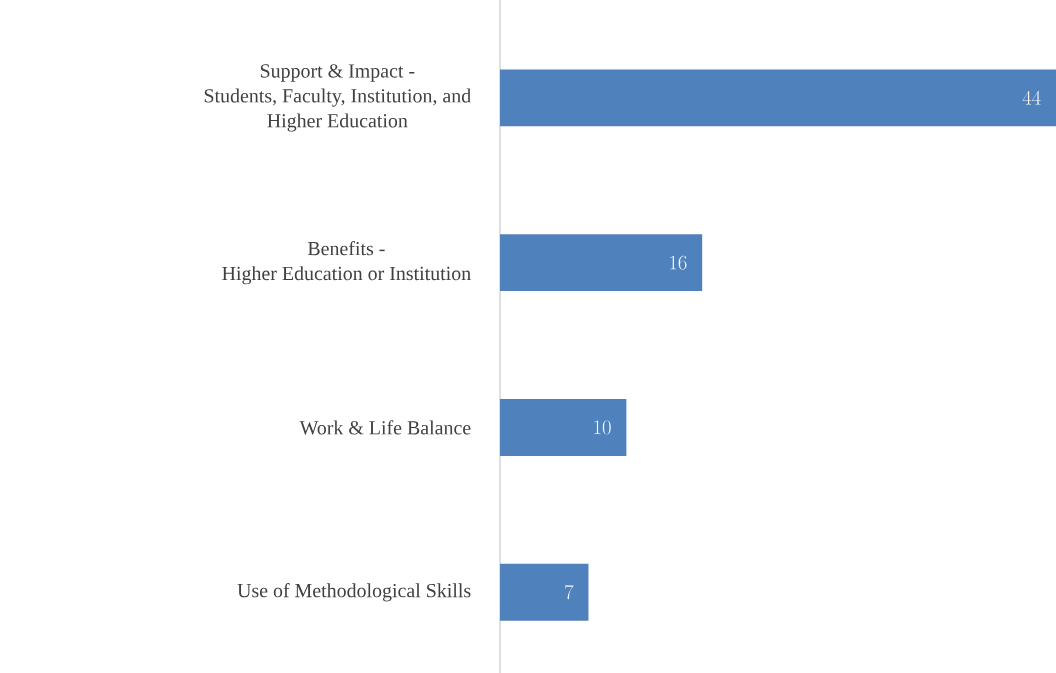 The height and width of the screenshot is (673, 1056). Describe the element at coordinates (1031, 97) in the screenshot. I see `data-label: 44` at that location.